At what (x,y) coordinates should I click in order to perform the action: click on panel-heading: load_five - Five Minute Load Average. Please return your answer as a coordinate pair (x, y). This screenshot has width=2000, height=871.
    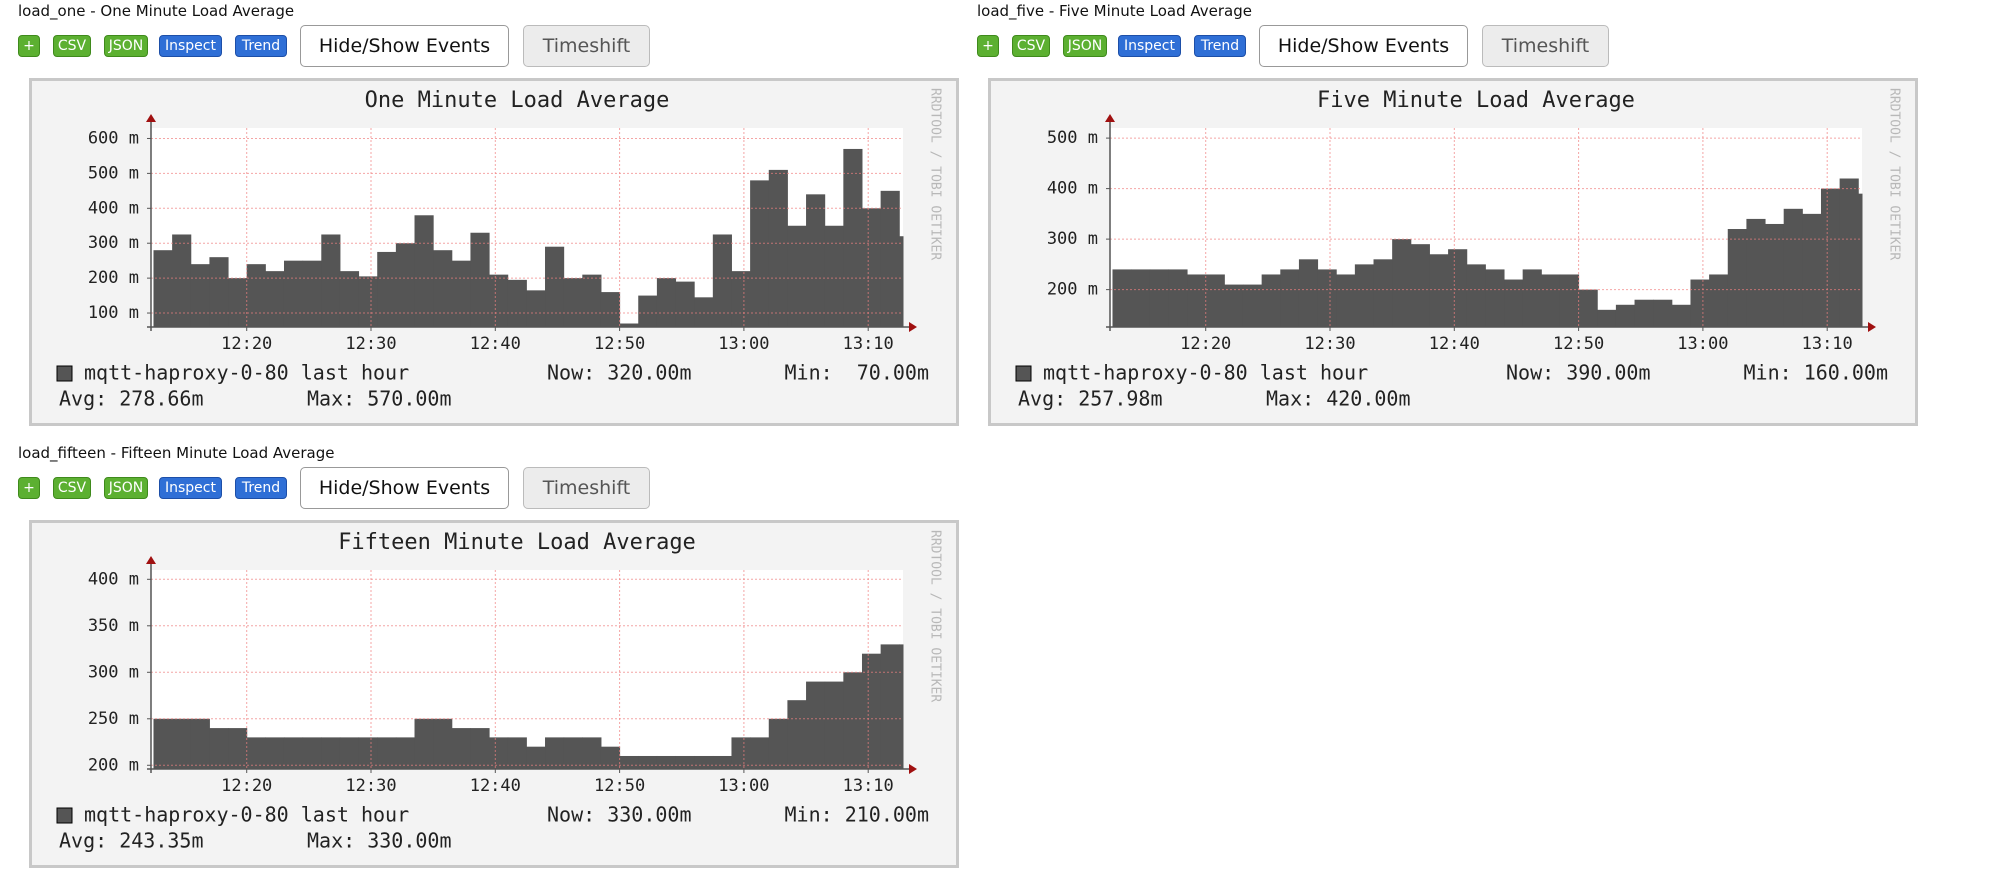
    Looking at the image, I should click on (1114, 11).